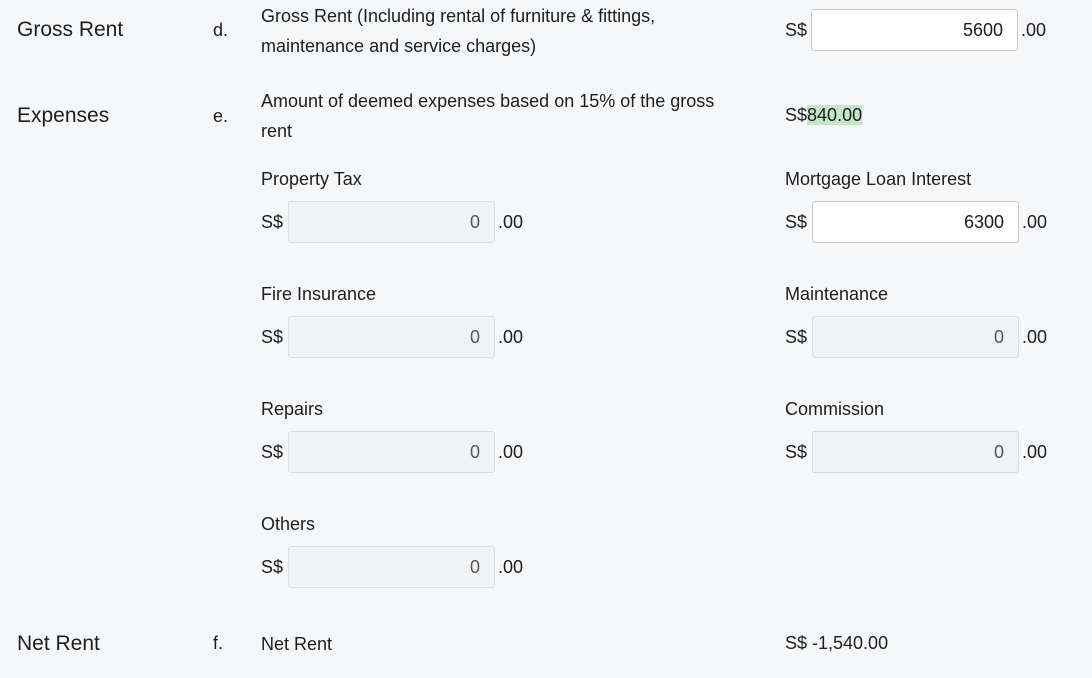  Describe the element at coordinates (1035, 452) in the screenshot. I see `commission-cents: .00` at that location.